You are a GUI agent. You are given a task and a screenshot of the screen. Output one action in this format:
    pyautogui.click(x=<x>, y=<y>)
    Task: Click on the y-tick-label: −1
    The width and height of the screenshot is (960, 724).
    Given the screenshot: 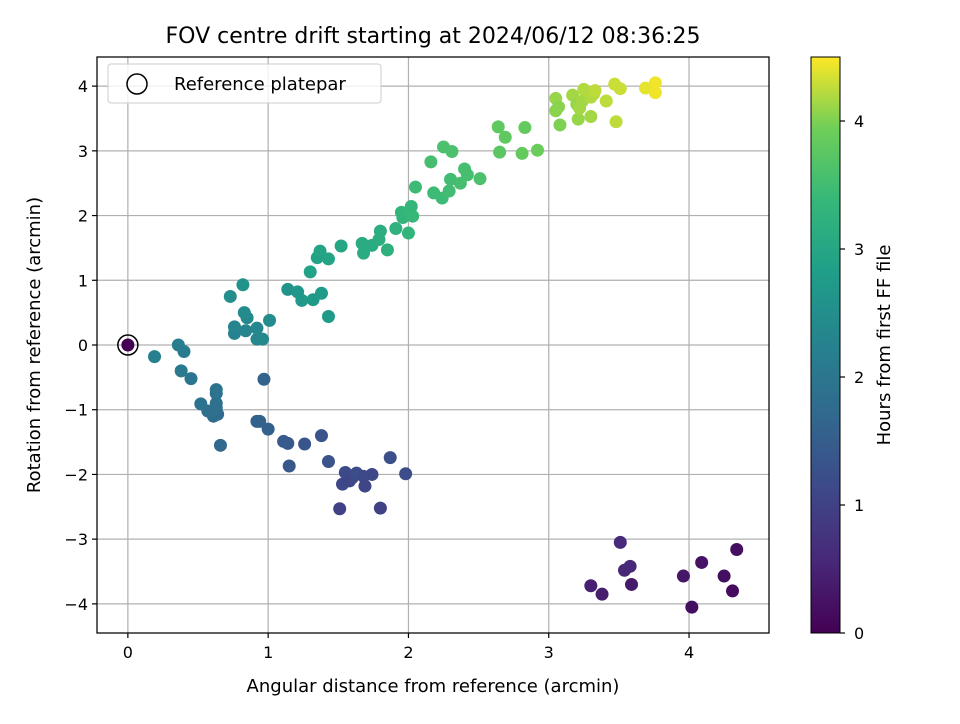 What is the action you would take?
    pyautogui.click(x=76, y=410)
    